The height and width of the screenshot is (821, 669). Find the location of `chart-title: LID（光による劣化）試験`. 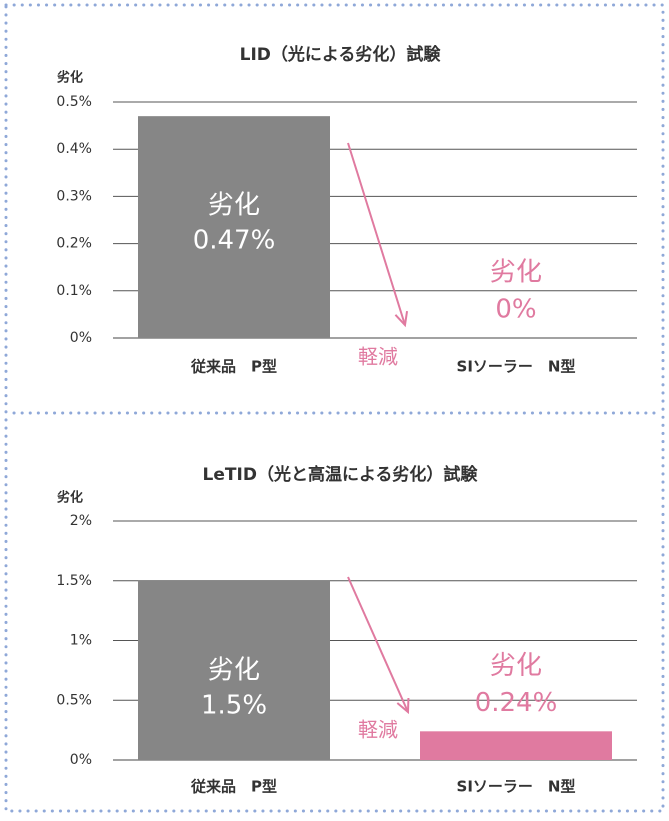

chart-title: LID（光による劣化）試験 is located at coordinates (341, 54).